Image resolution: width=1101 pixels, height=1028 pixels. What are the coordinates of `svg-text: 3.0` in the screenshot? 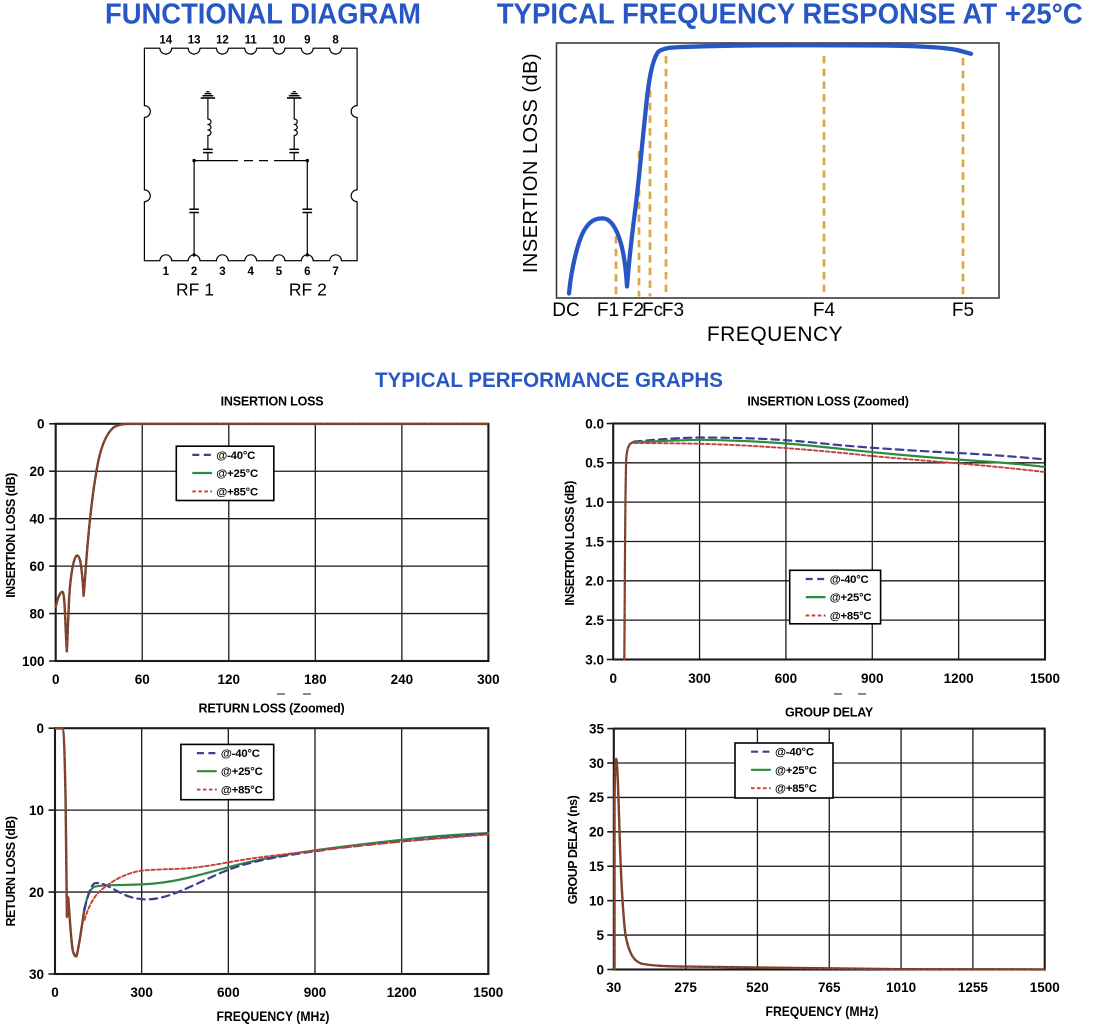 It's located at (594, 659).